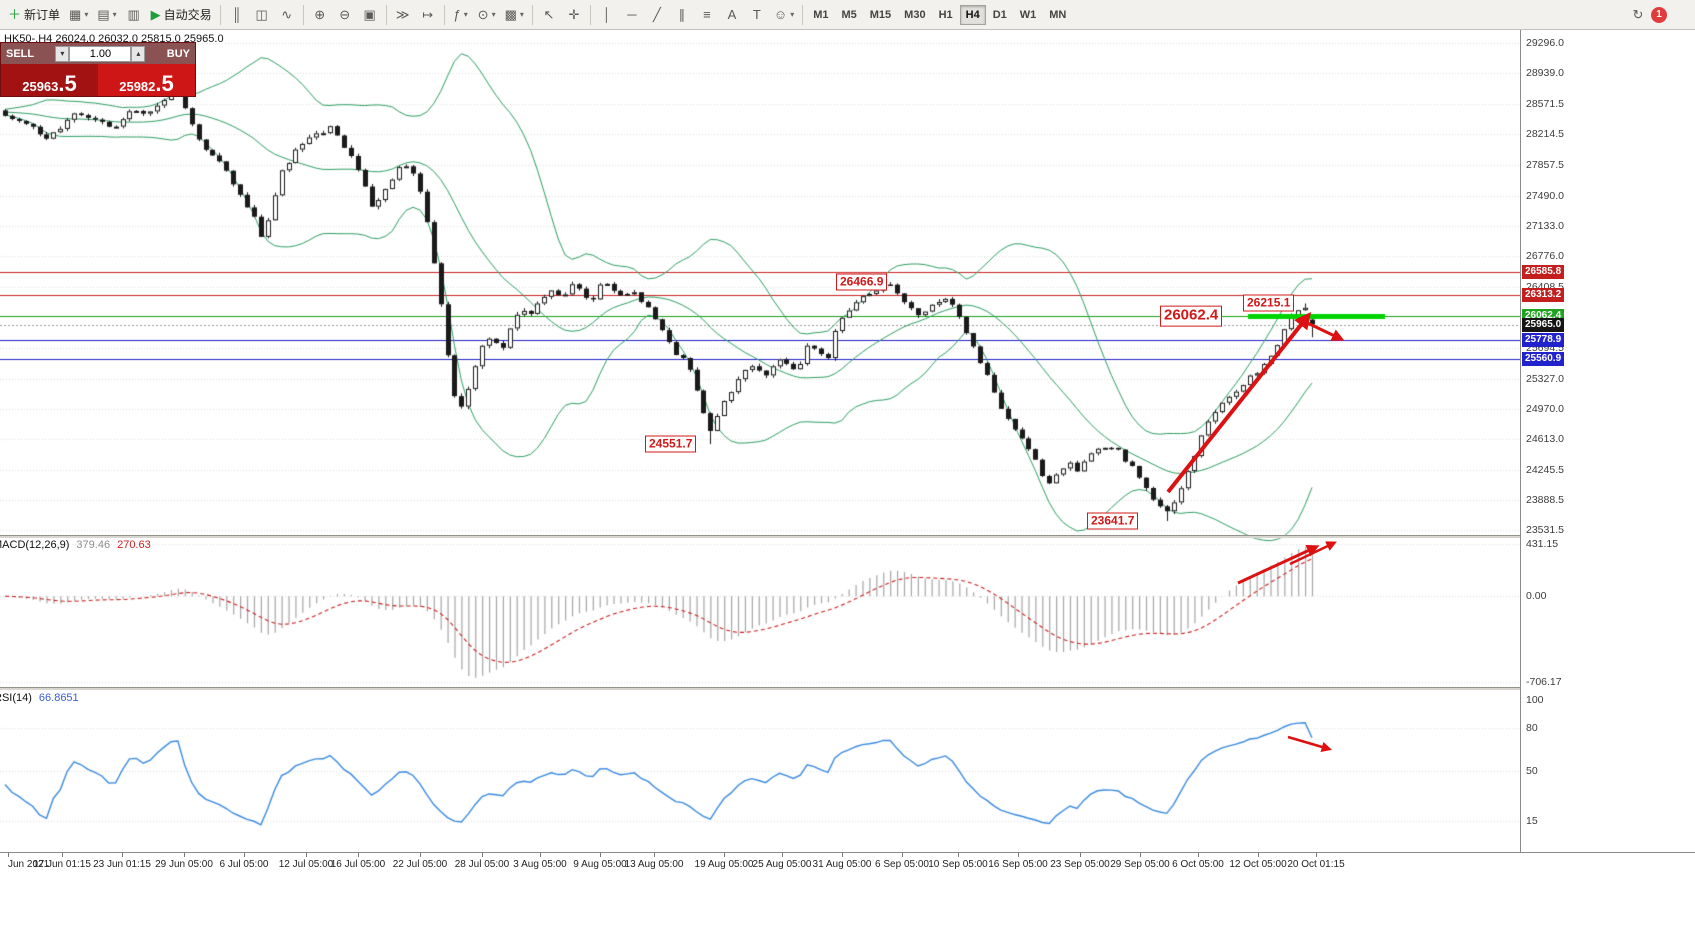 This screenshot has height=944, width=1695. I want to click on indicators-button: ƒ ▾, so click(460, 14).